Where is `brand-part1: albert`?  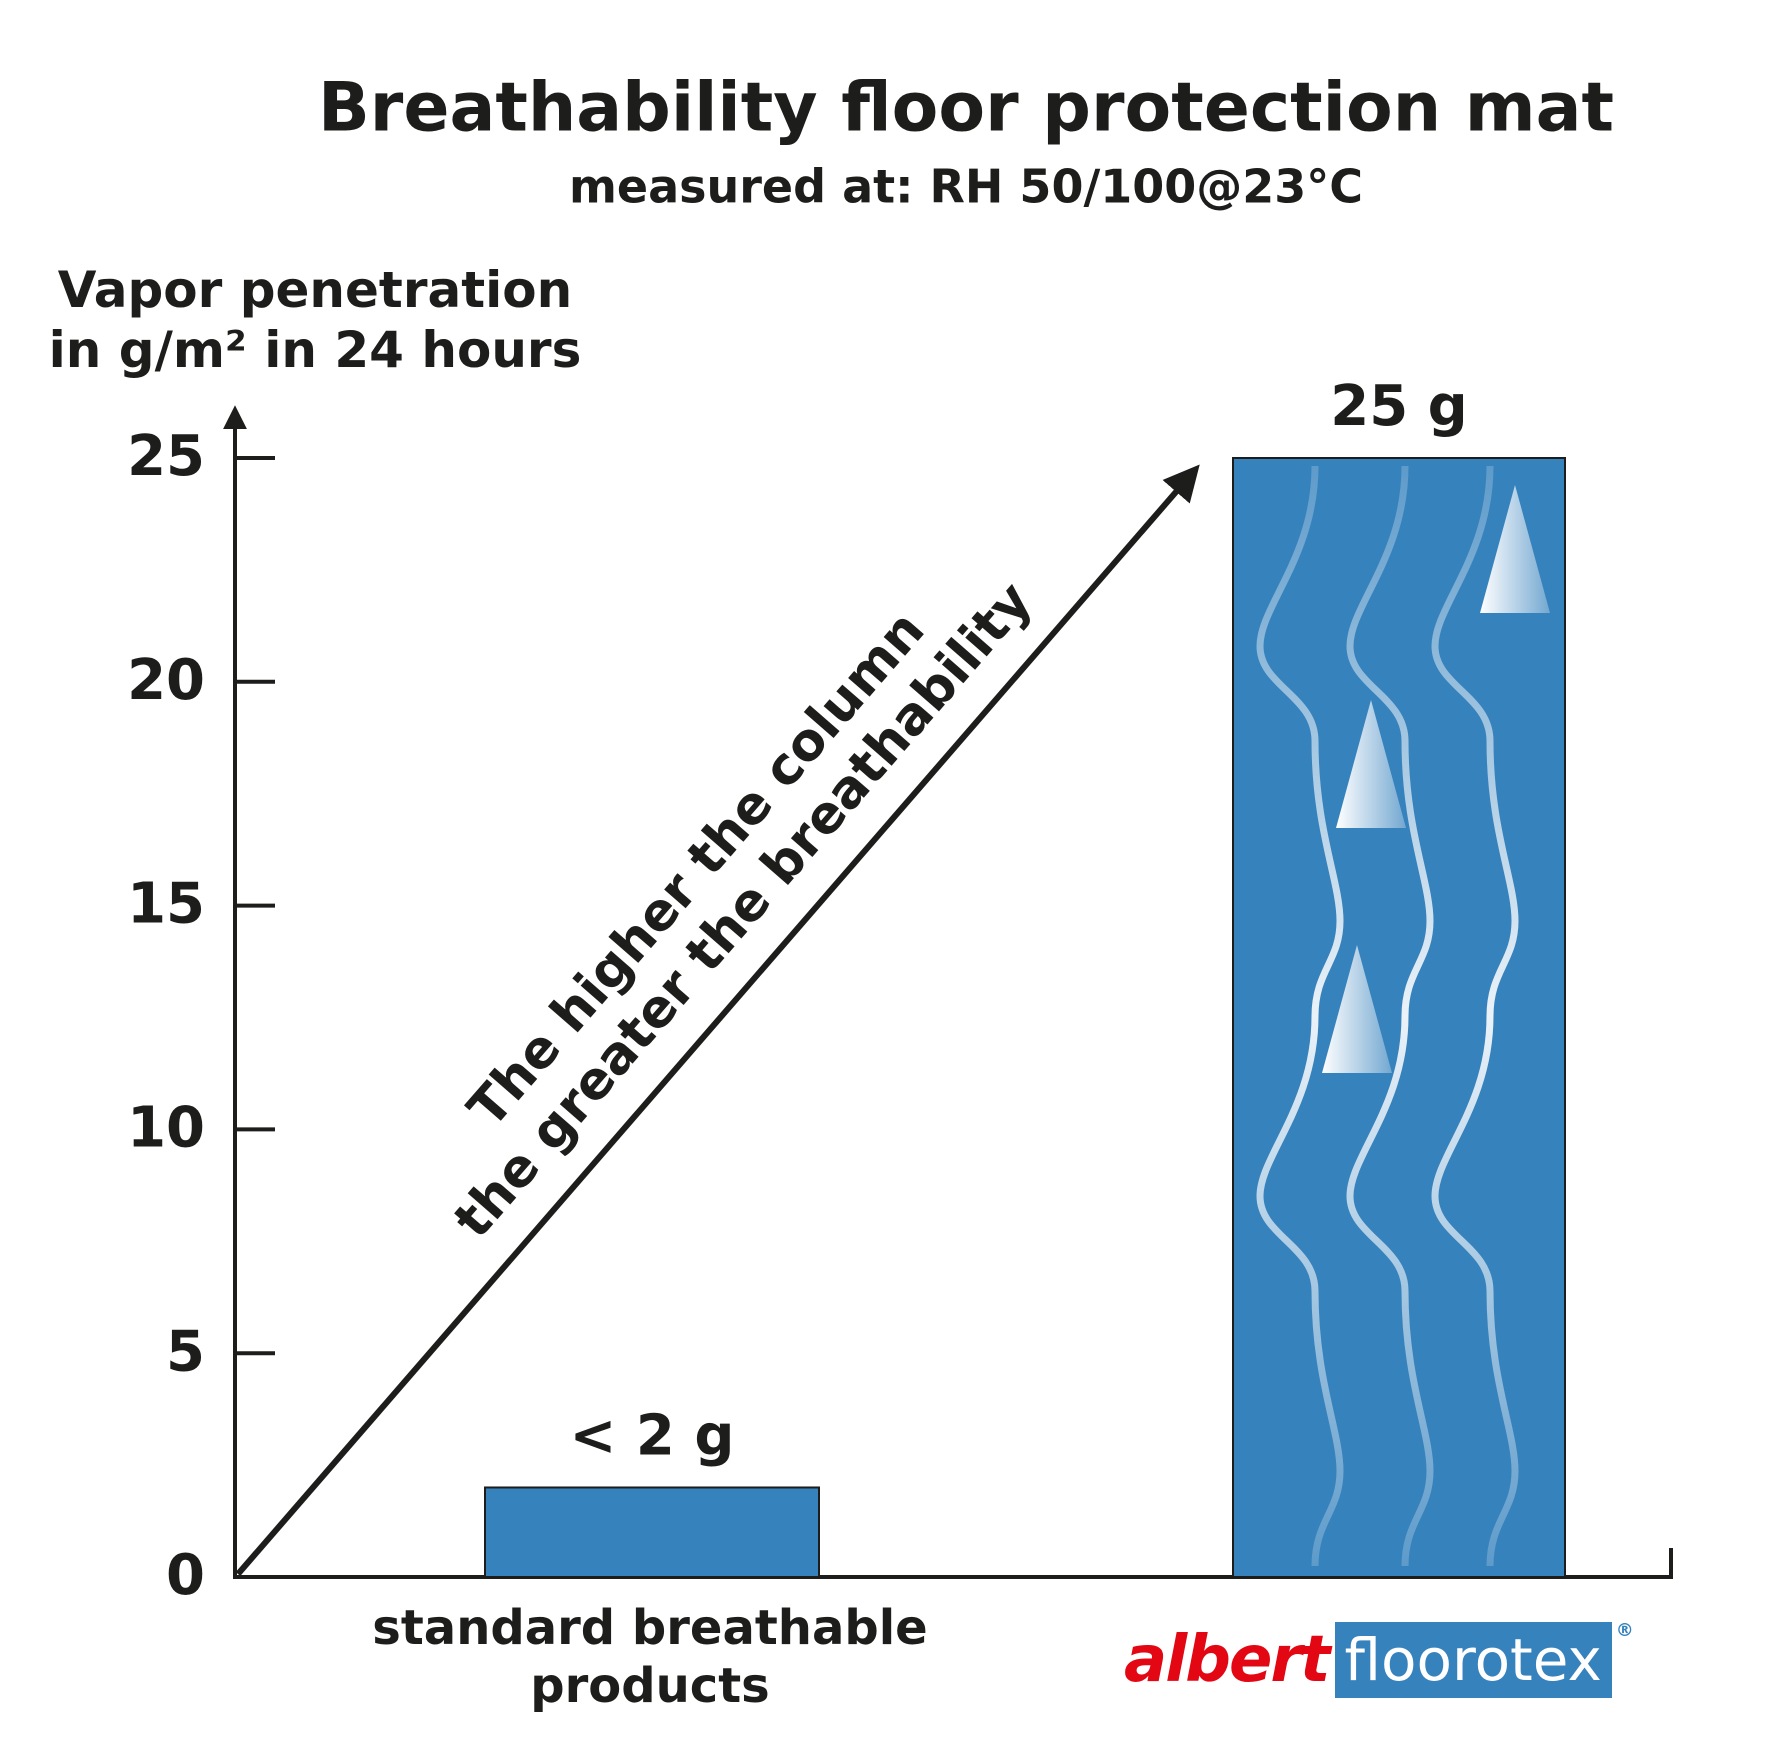
brand-part1: albert is located at coordinates (1227, 1660).